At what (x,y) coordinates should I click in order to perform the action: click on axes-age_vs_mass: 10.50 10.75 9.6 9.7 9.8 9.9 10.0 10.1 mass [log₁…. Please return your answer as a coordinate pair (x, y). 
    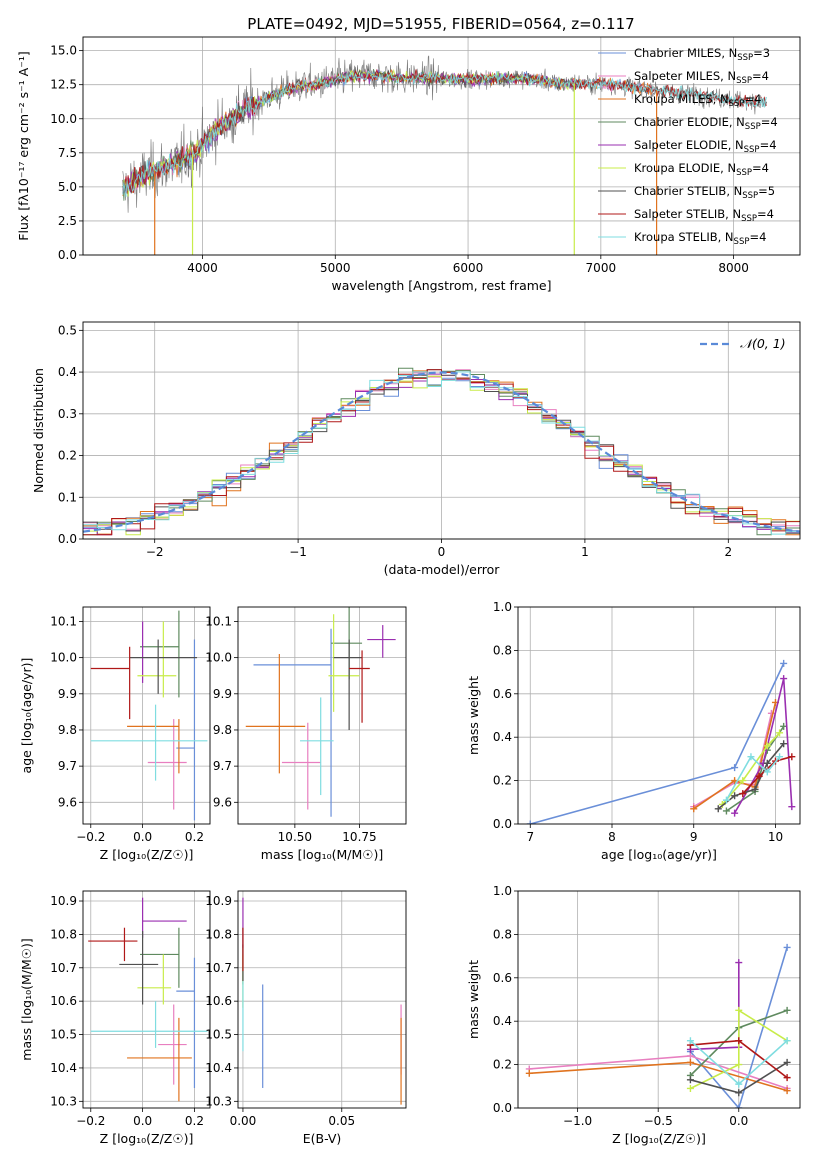
    Looking at the image, I should click on (306, 734).